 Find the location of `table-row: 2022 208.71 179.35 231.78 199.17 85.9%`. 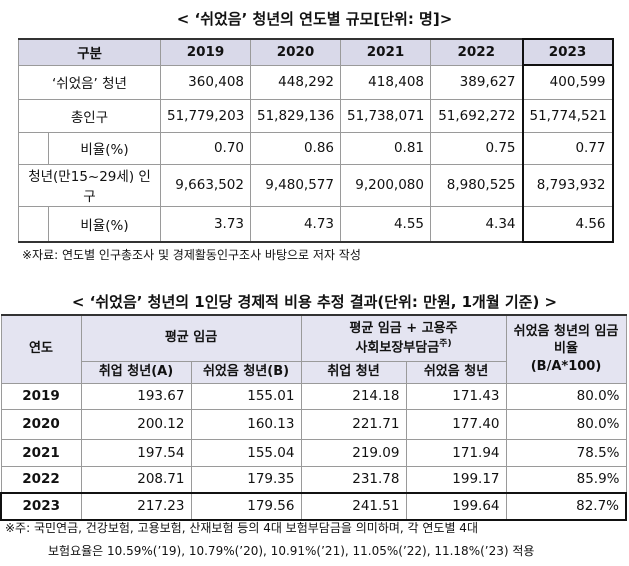

table-row: 2022 208.71 179.35 231.78 199.17 85.9% is located at coordinates (313, 479).